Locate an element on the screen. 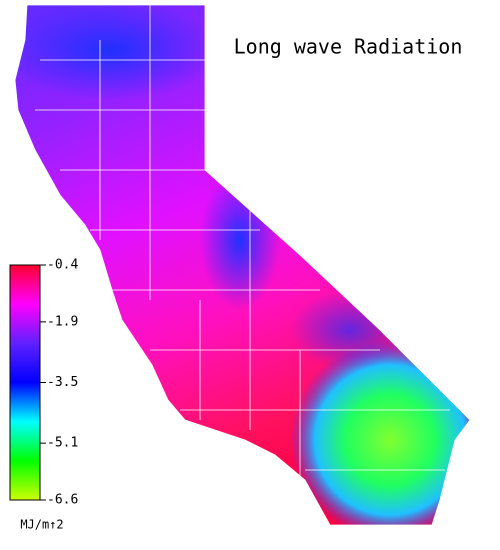  colorbar-tick-label: -5.1 is located at coordinates (62, 443).